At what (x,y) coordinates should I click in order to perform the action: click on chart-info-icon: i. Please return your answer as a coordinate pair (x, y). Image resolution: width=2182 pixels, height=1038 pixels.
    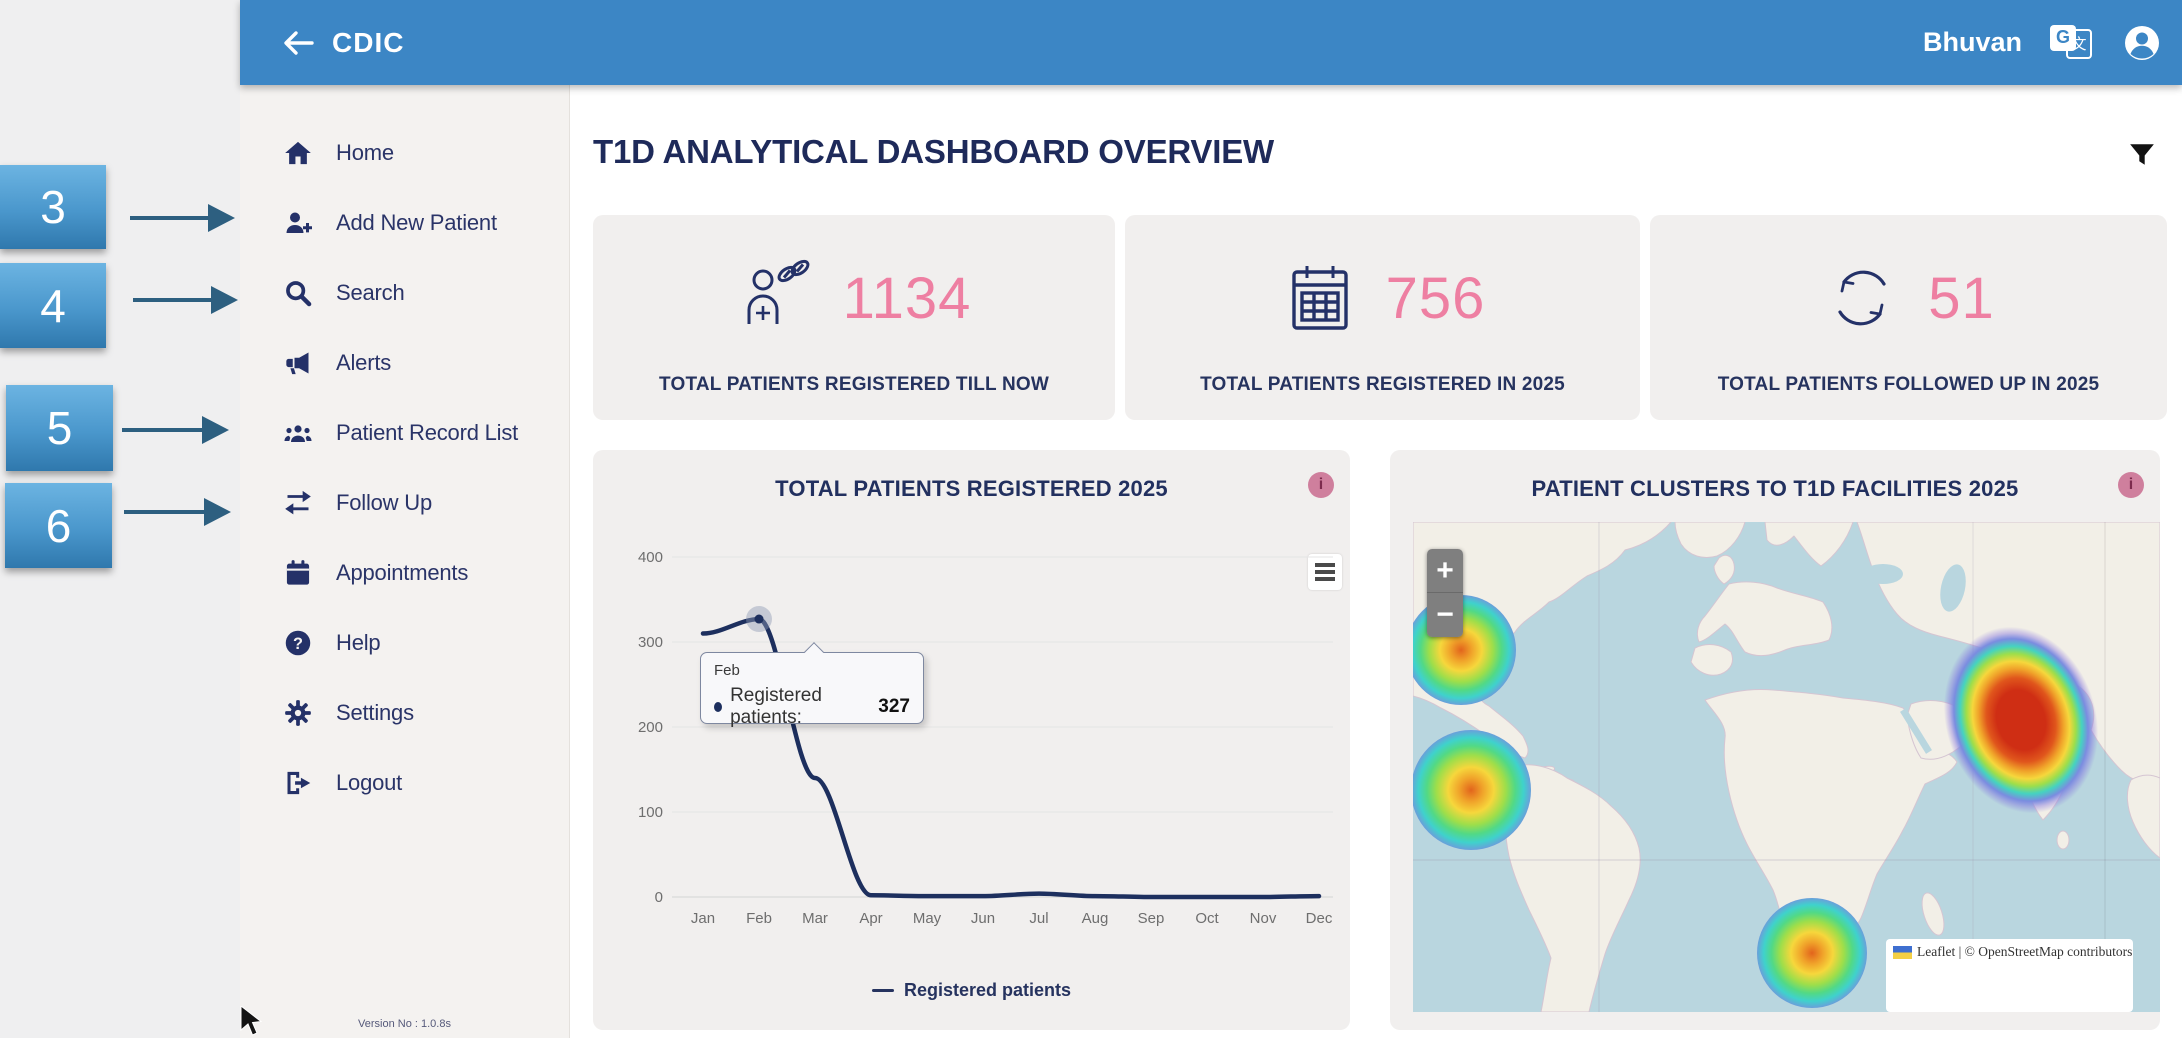
    Looking at the image, I should click on (1321, 485).